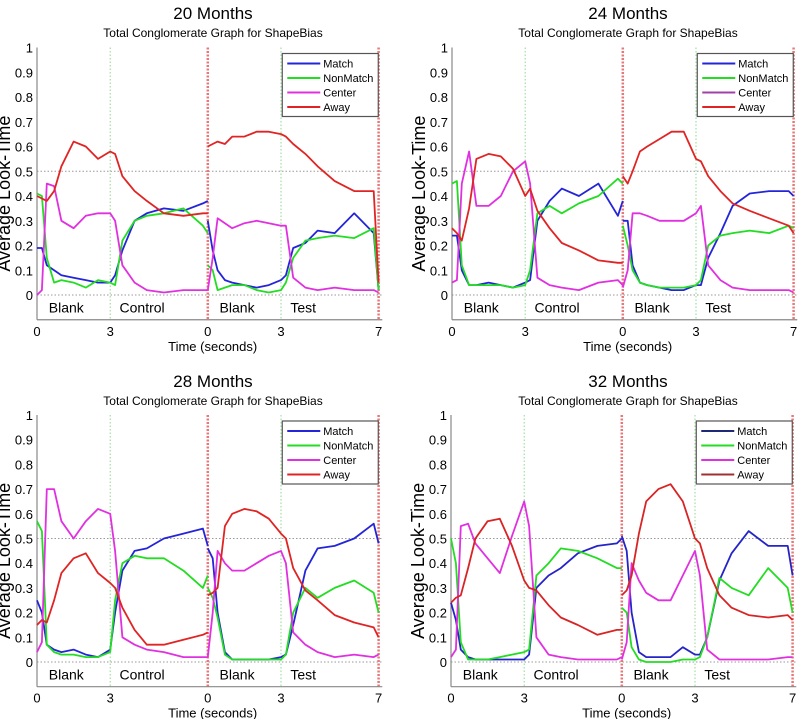  What do you see at coordinates (212, 13) in the screenshot?
I see `chart-title: 20 Months` at bounding box center [212, 13].